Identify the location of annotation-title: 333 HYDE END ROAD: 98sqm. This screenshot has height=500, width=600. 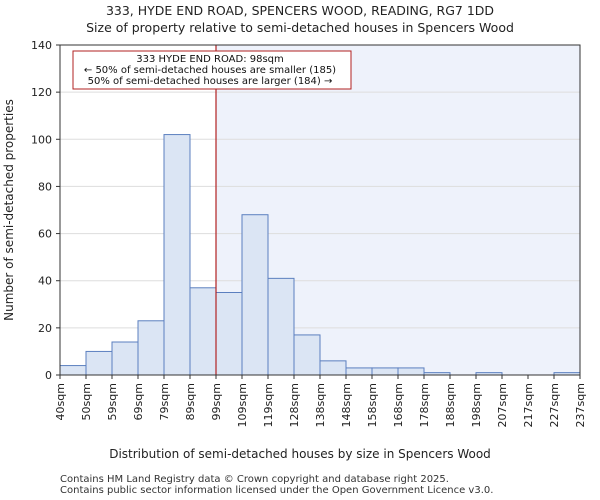
(210, 59).